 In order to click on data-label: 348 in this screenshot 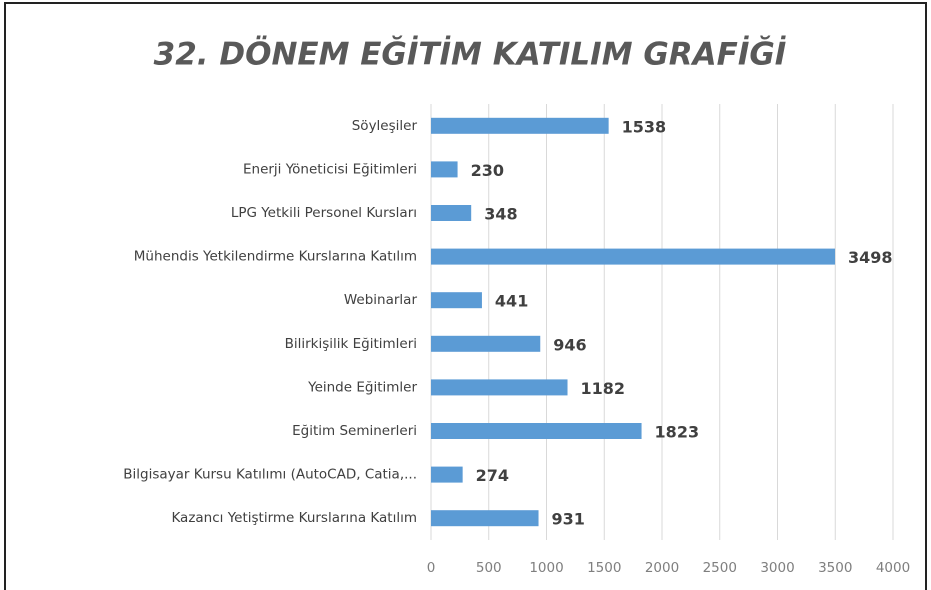, I will do `click(500, 214)`.